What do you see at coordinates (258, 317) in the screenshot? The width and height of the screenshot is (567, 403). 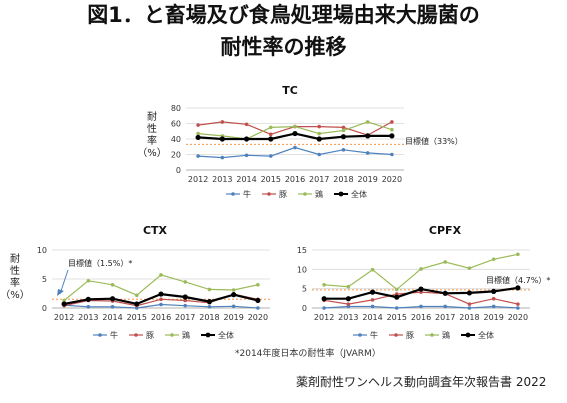 I see `ctx-x-tick-label: 2020` at bounding box center [258, 317].